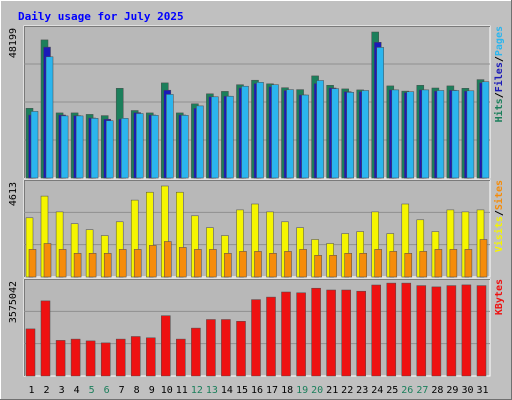 The image size is (512, 400). What do you see at coordinates (242, 390) in the screenshot?
I see `day-label-15: 15` at bounding box center [242, 390].